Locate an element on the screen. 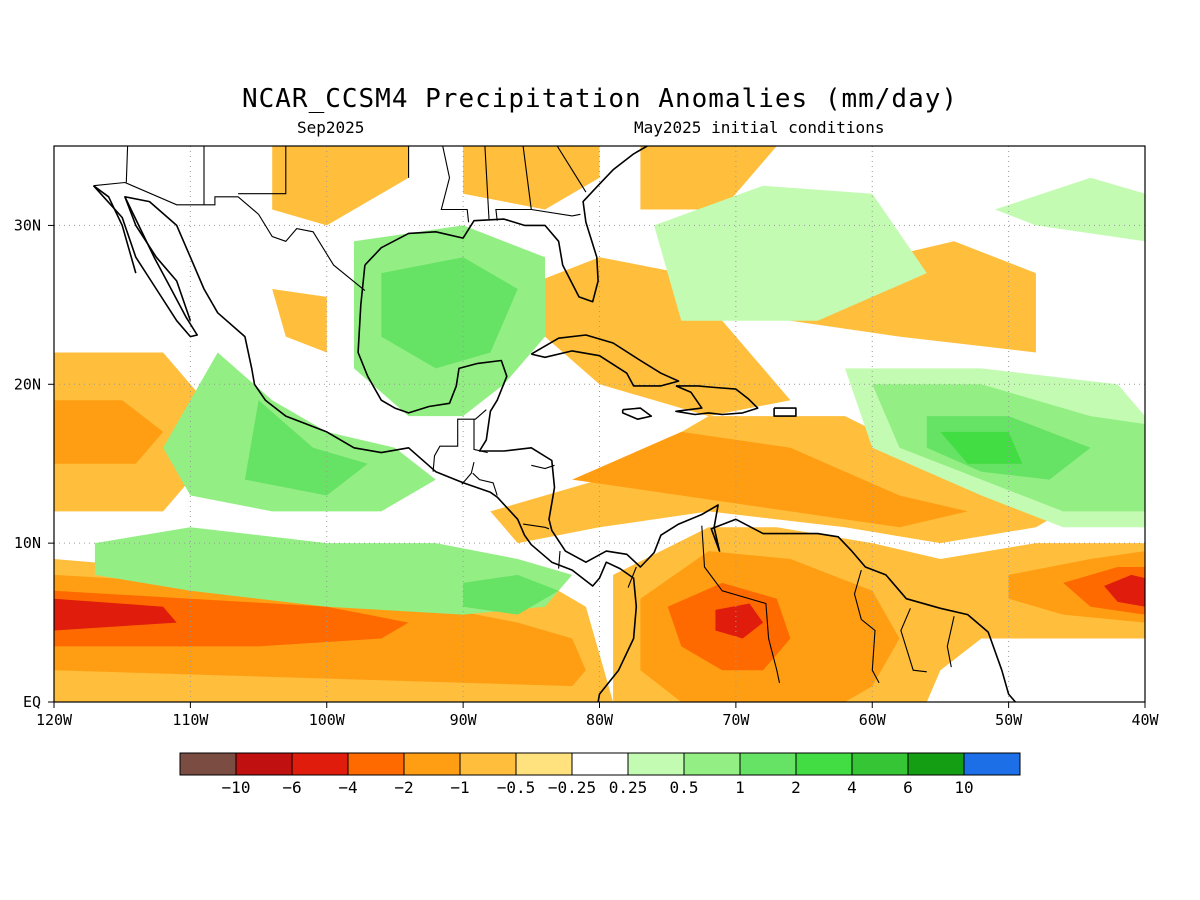 The width and height of the screenshot is (1200, 900). colorbar-label: 6 is located at coordinates (908, 787).